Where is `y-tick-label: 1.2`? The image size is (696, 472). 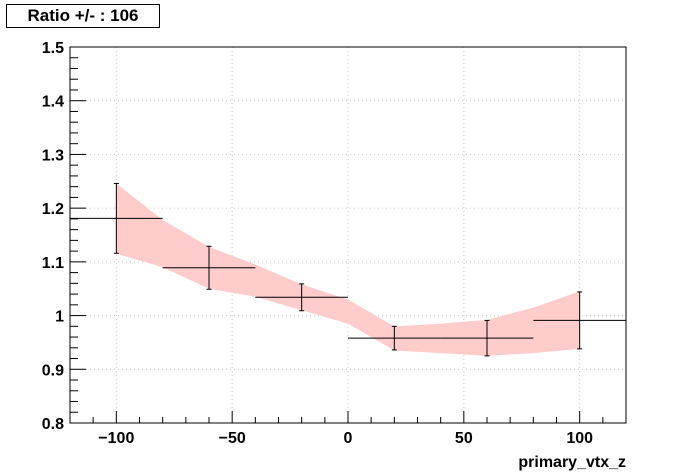 y-tick-label: 1.2 is located at coordinates (53, 209).